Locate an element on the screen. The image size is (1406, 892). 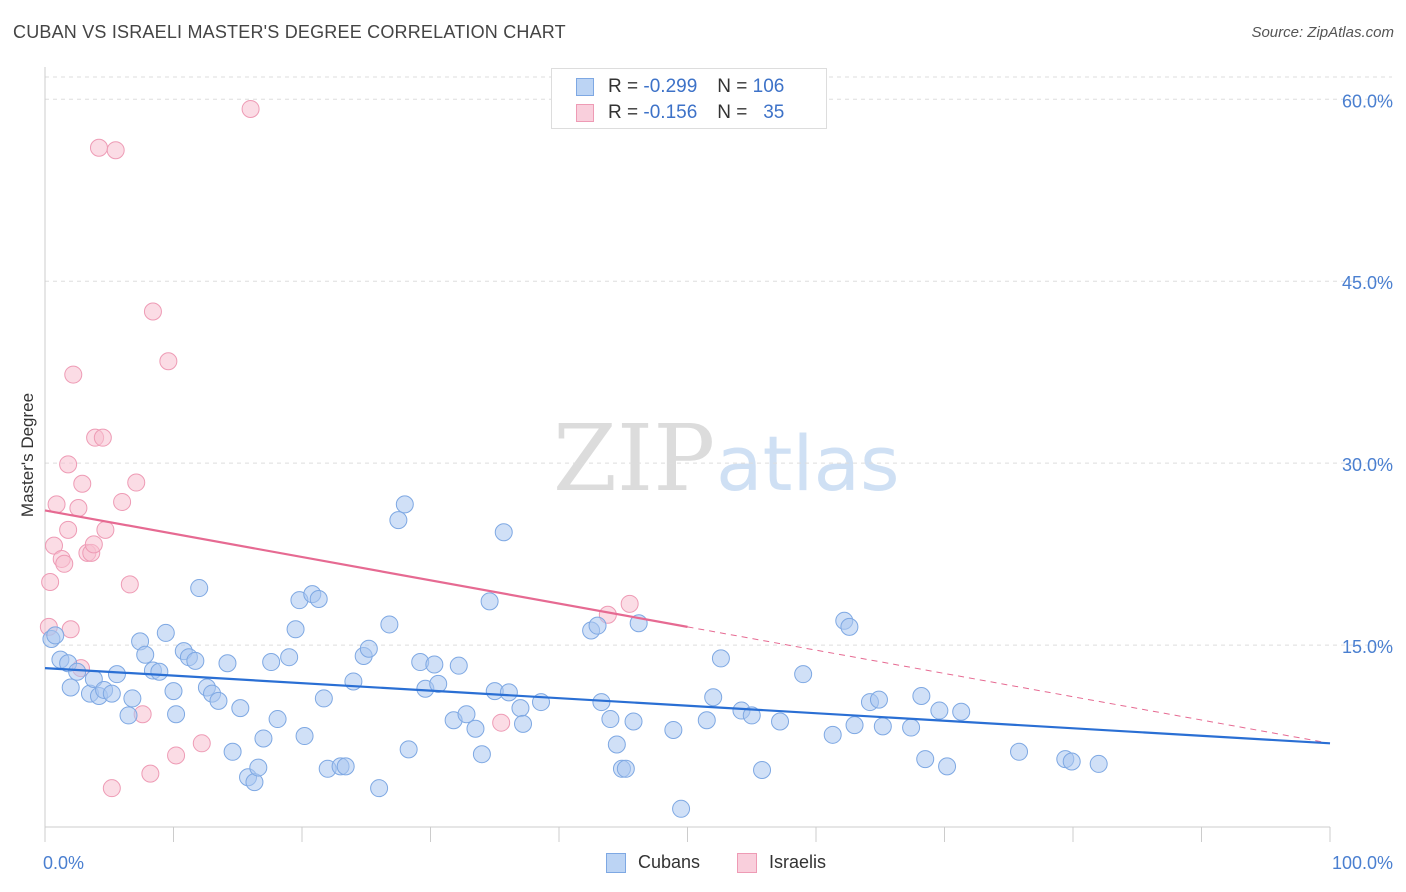
legend-row-cubans: R = -0.299 N = 106 is located at coordinates (680, 87).